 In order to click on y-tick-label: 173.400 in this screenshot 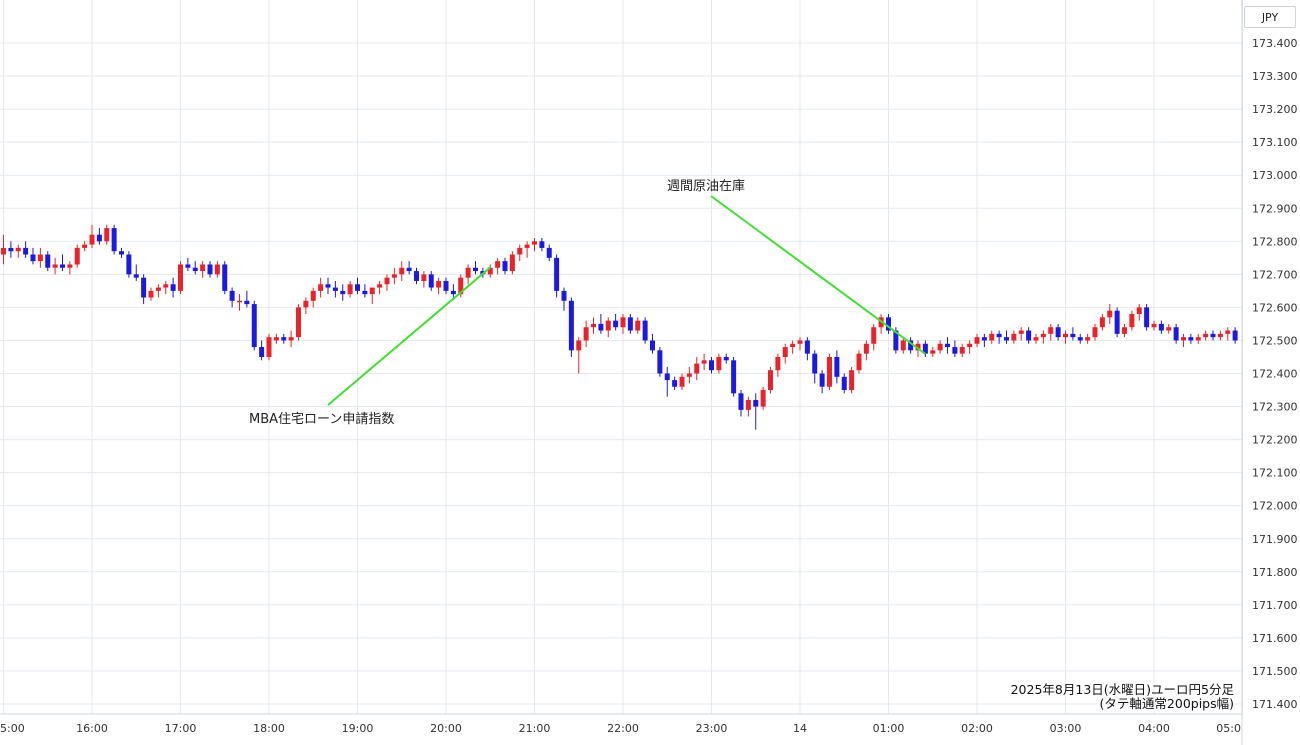, I will do `click(1275, 43)`.